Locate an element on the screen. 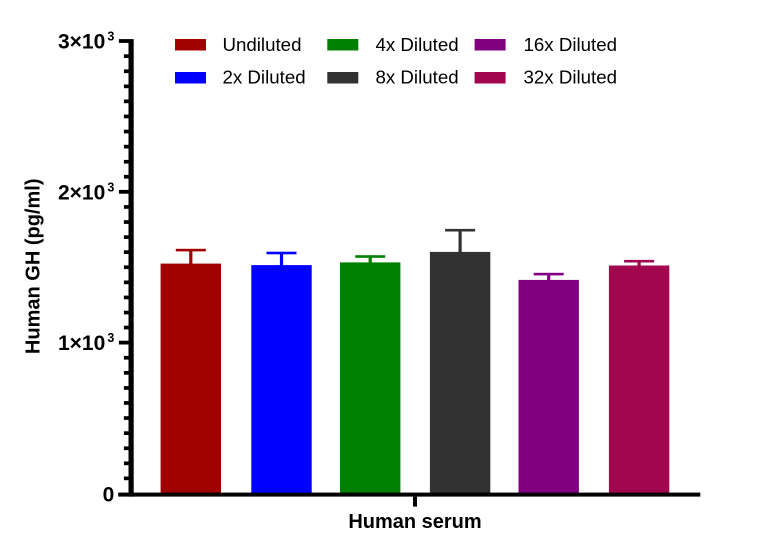 The width and height of the screenshot is (762, 552). svg-text: 3×10 is located at coordinates (81, 42).